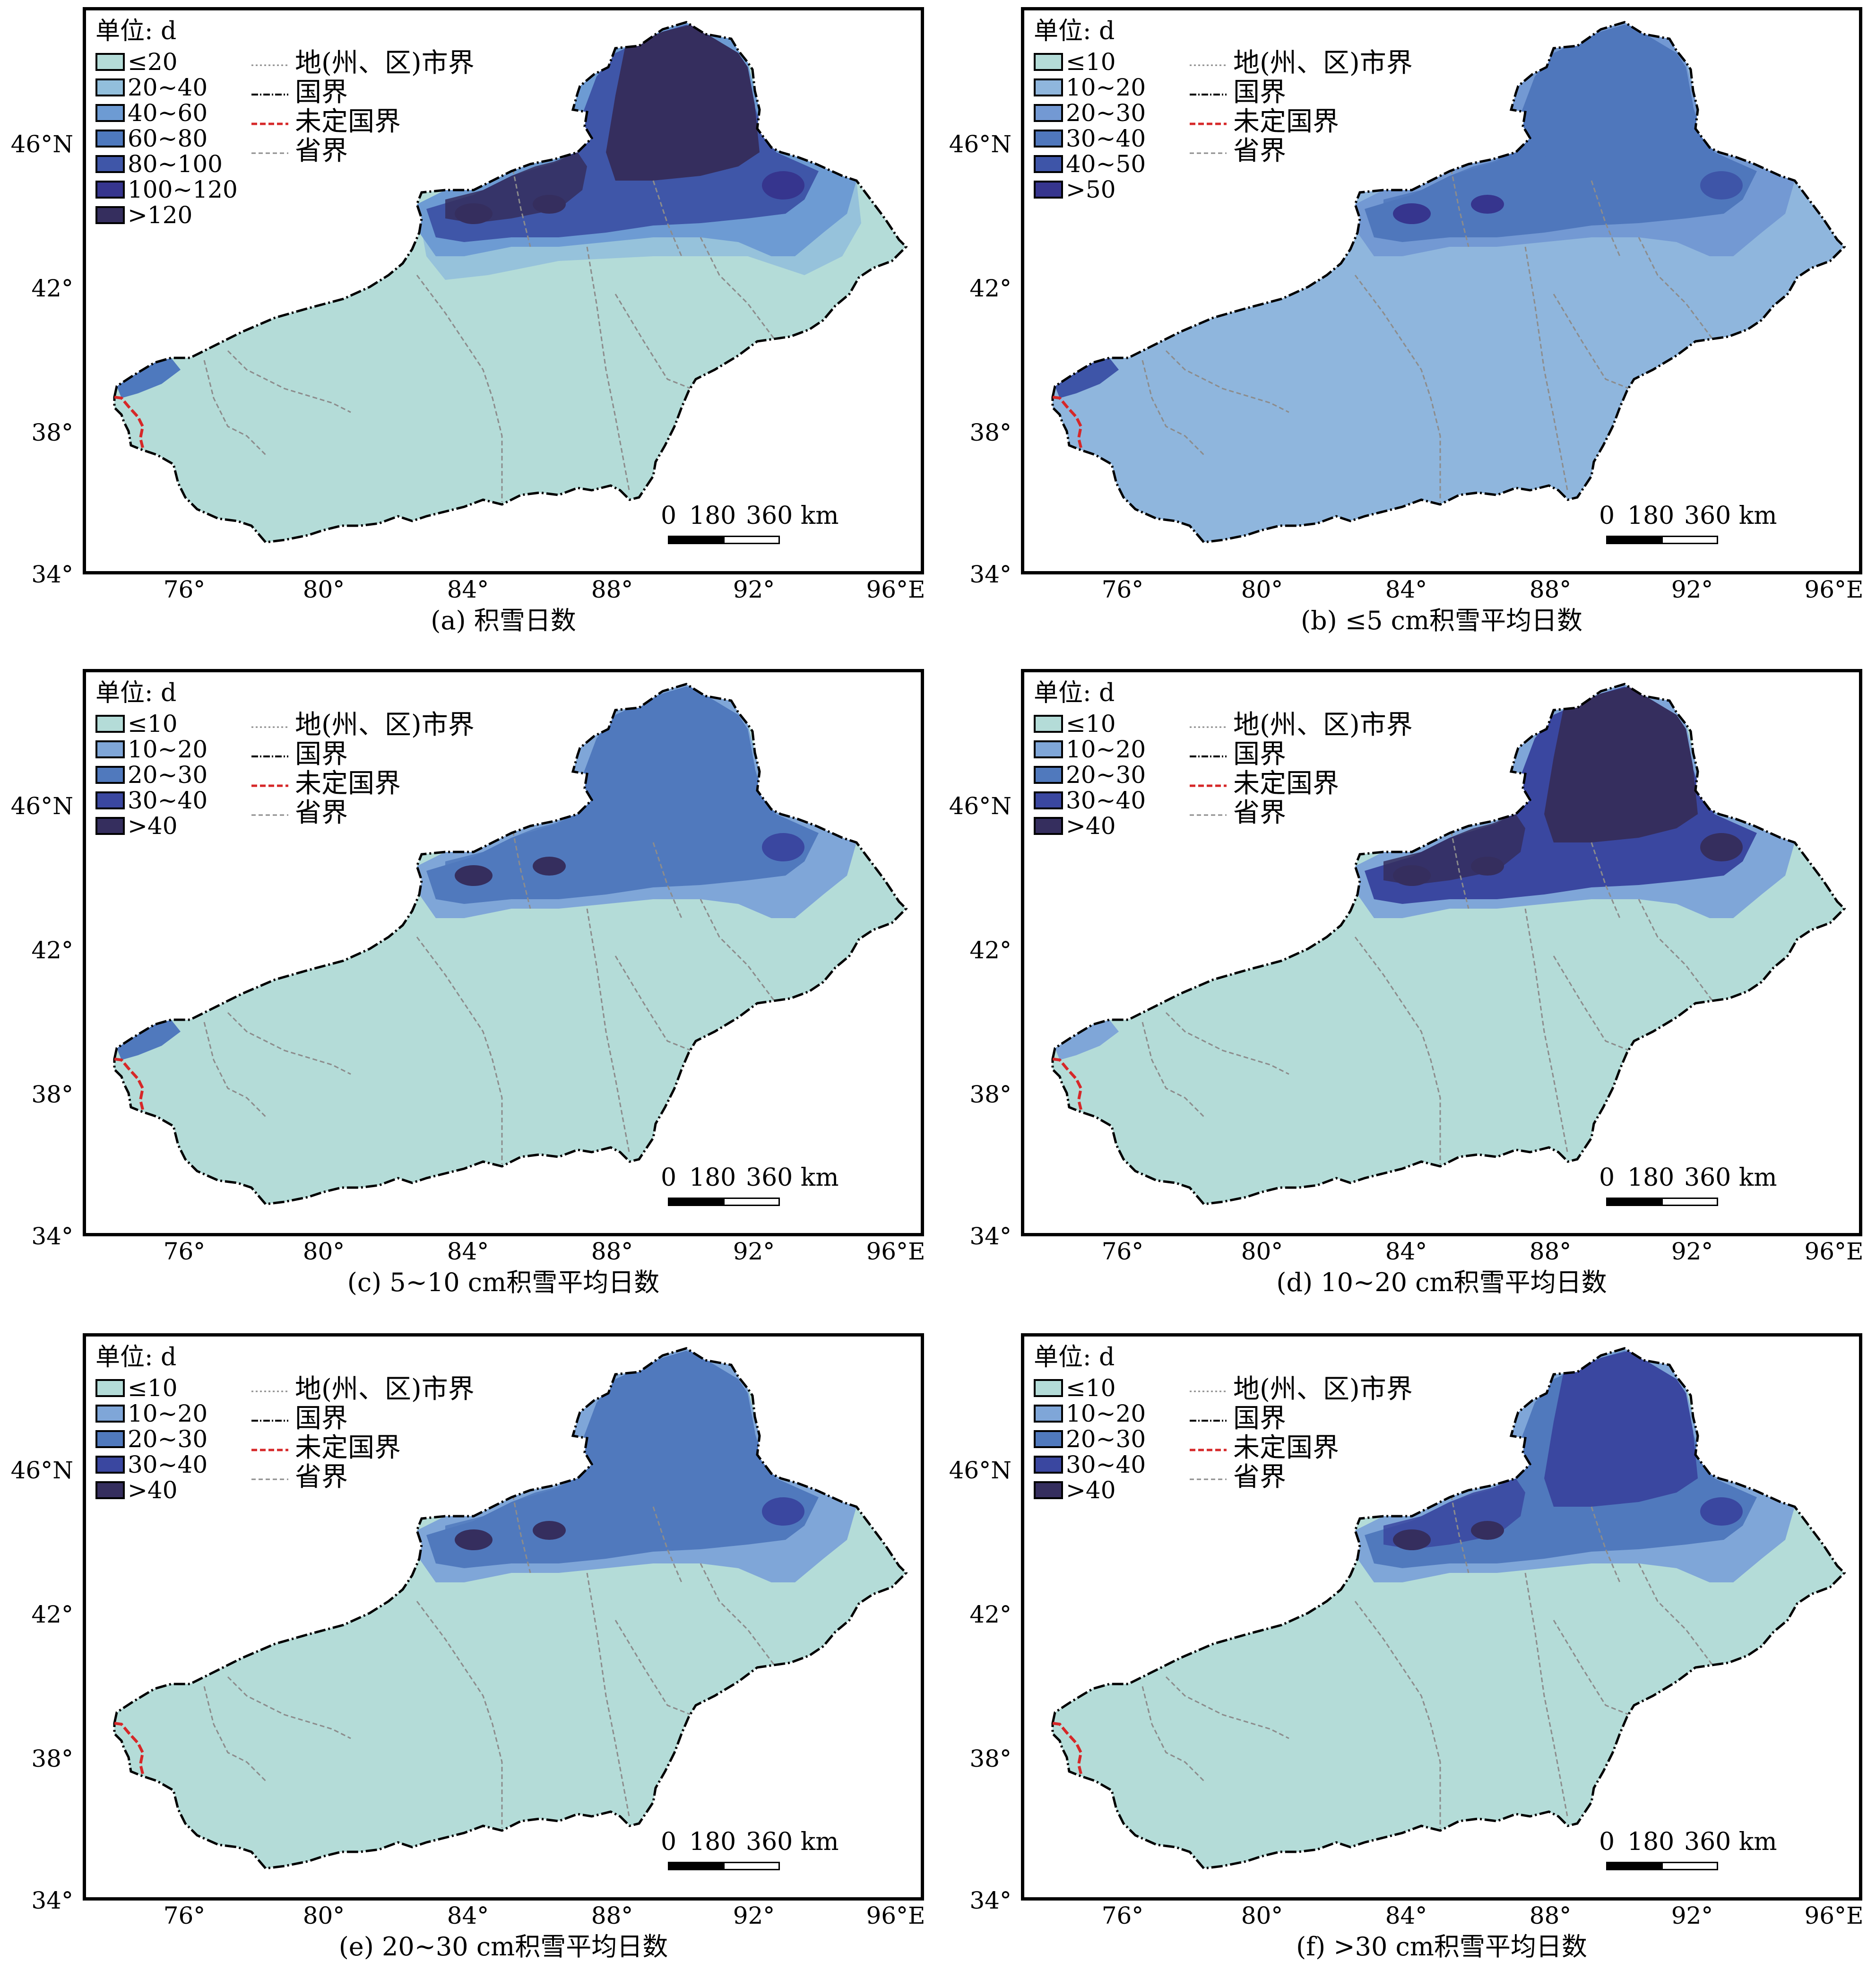 The width and height of the screenshot is (1876, 1988). Describe the element at coordinates (168, 113) in the screenshot. I see `legend-class-label: 40~60` at that location.